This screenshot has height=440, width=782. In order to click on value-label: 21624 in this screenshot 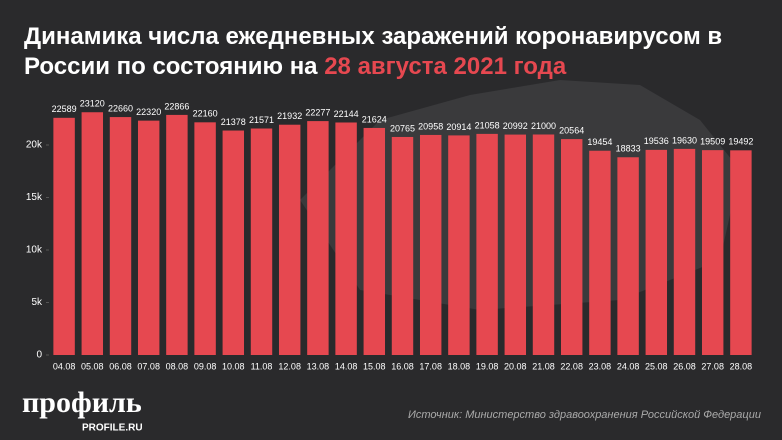, I will do `click(374, 119)`.